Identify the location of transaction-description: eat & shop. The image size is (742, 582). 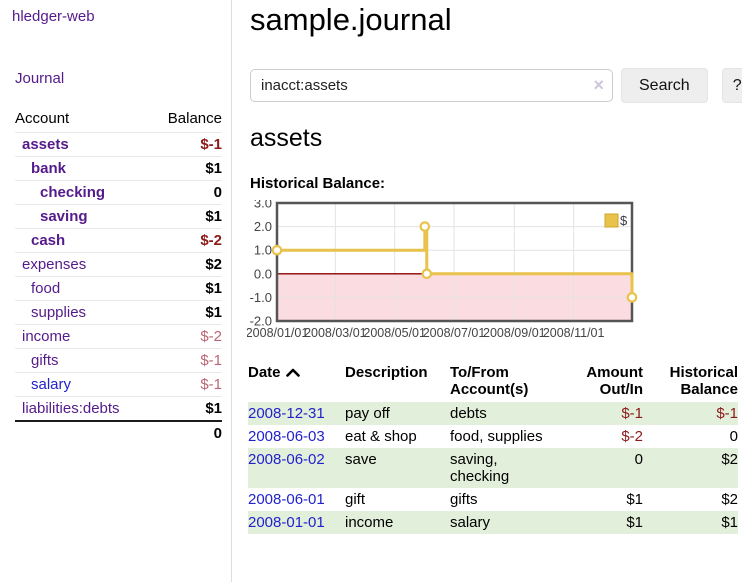
(381, 436).